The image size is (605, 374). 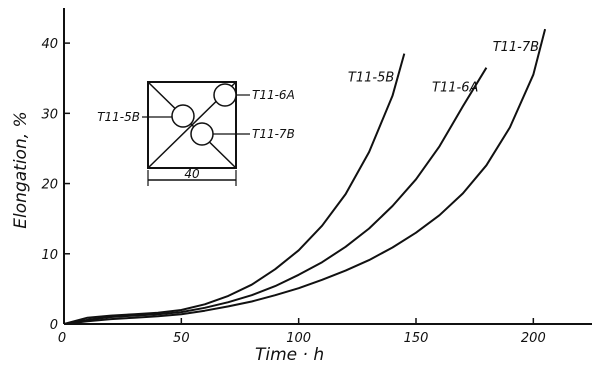 I want to click on y-tick-label: 0, so click(x=54, y=325).